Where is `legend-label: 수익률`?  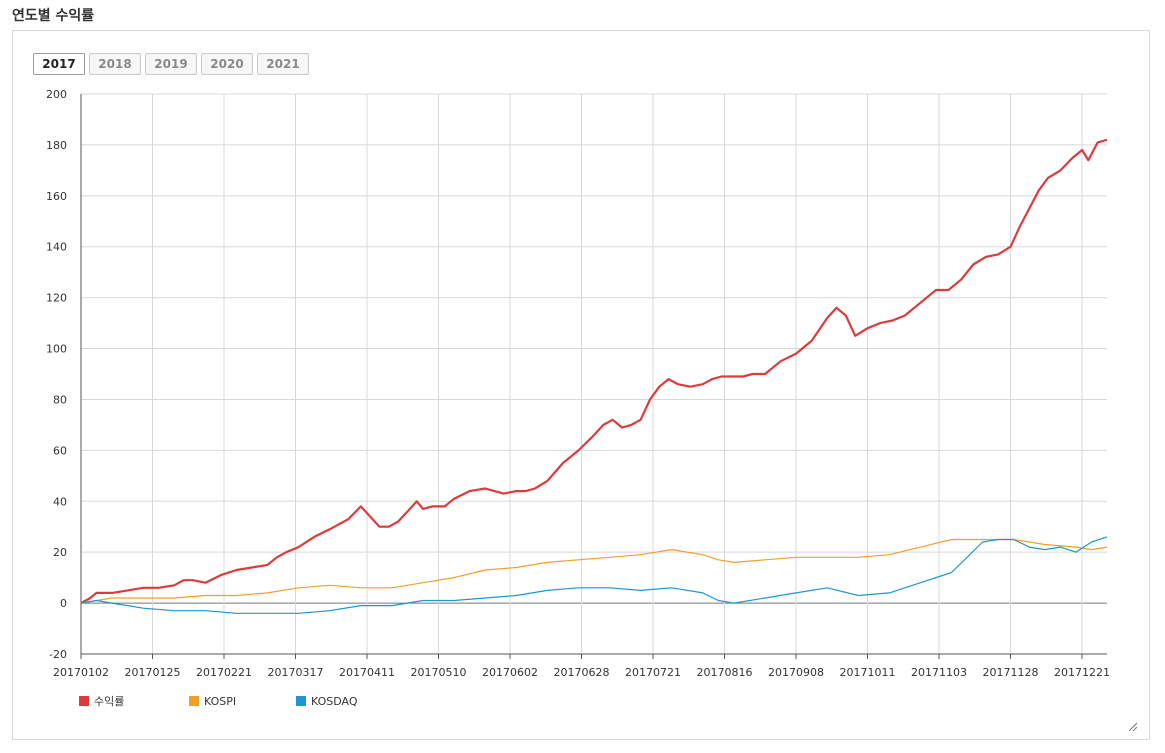
legend-label: 수익률 is located at coordinates (109, 701).